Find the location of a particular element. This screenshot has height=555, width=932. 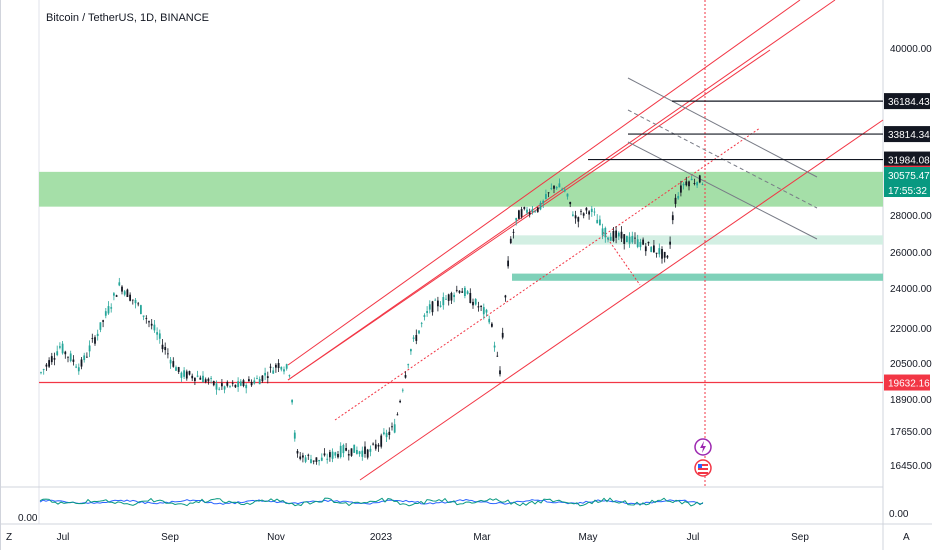

price-tag is located at coordinates (907, 159).